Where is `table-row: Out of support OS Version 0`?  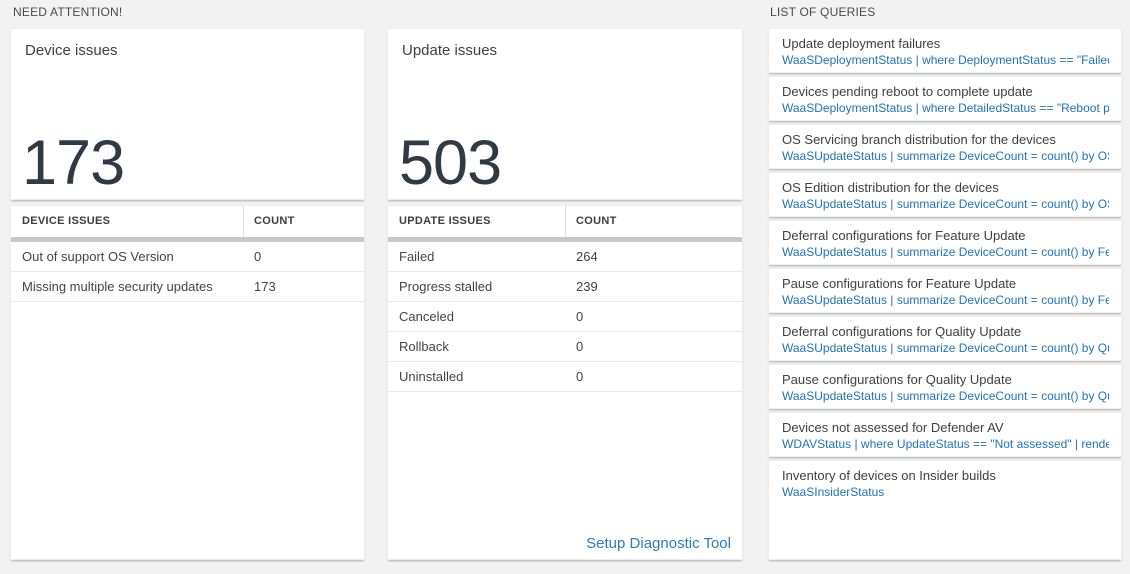
table-row: Out of support OS Version 0 is located at coordinates (187, 257).